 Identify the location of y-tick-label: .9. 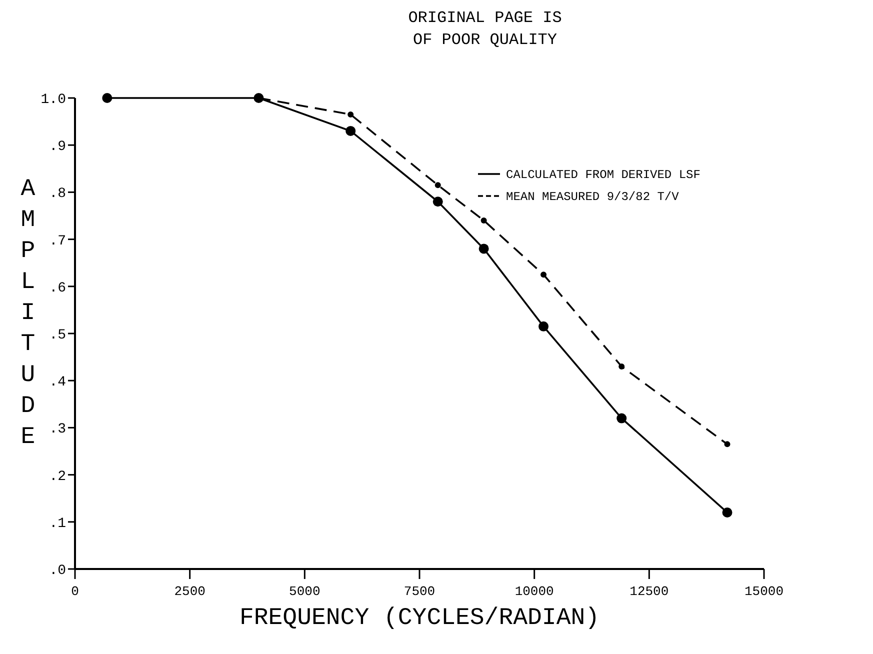
(57, 147).